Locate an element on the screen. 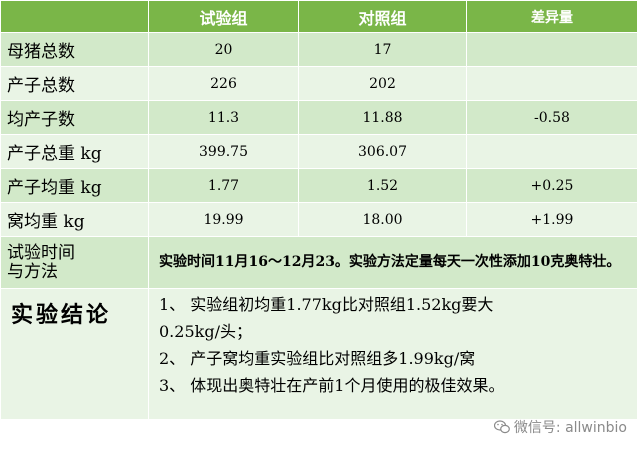 This screenshot has height=455, width=637. row-label: 产子总数 is located at coordinates (74, 83).